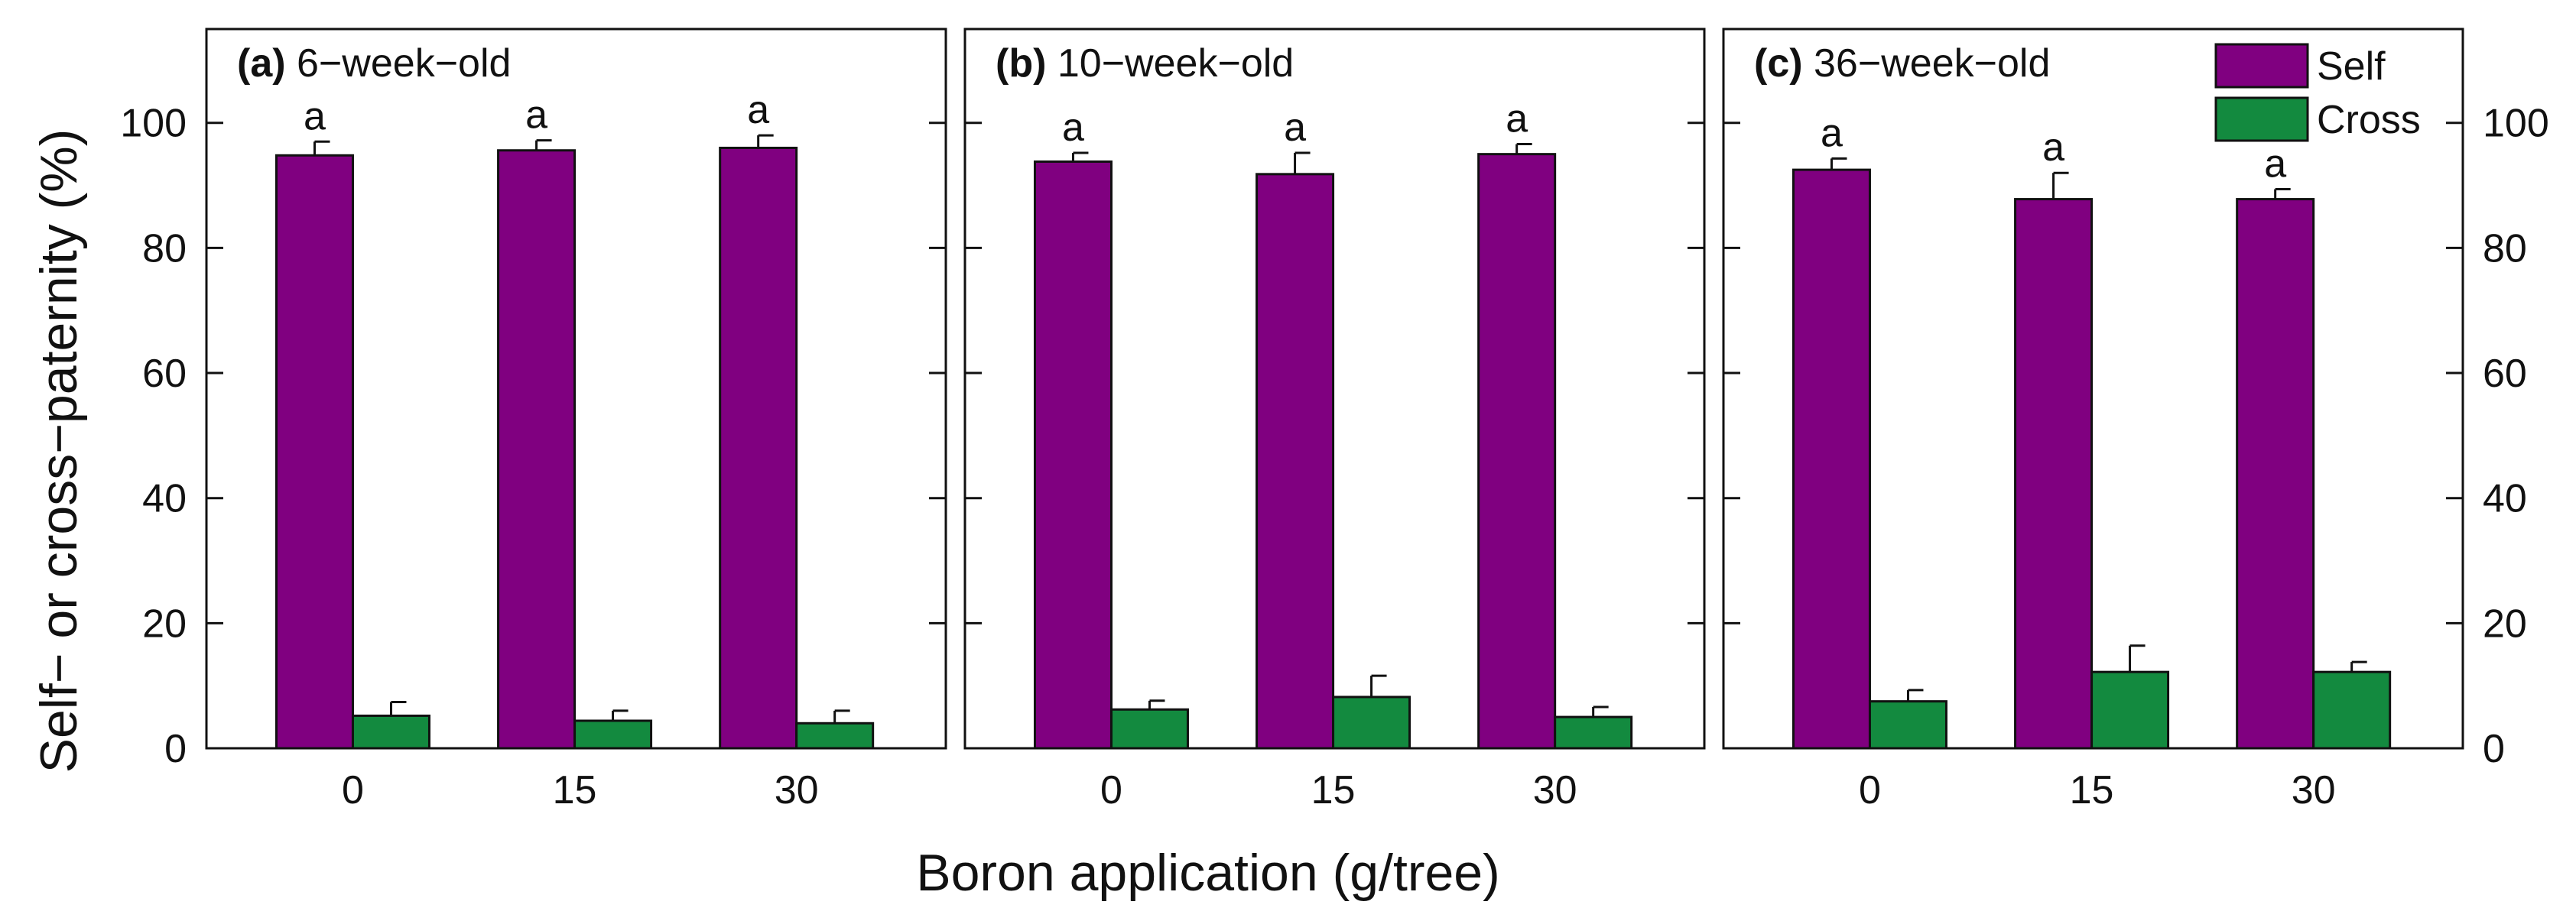 This screenshot has height=921, width=2576. Describe the element at coordinates (262, 63) in the screenshot. I see `panel-tag: (a)` at that location.